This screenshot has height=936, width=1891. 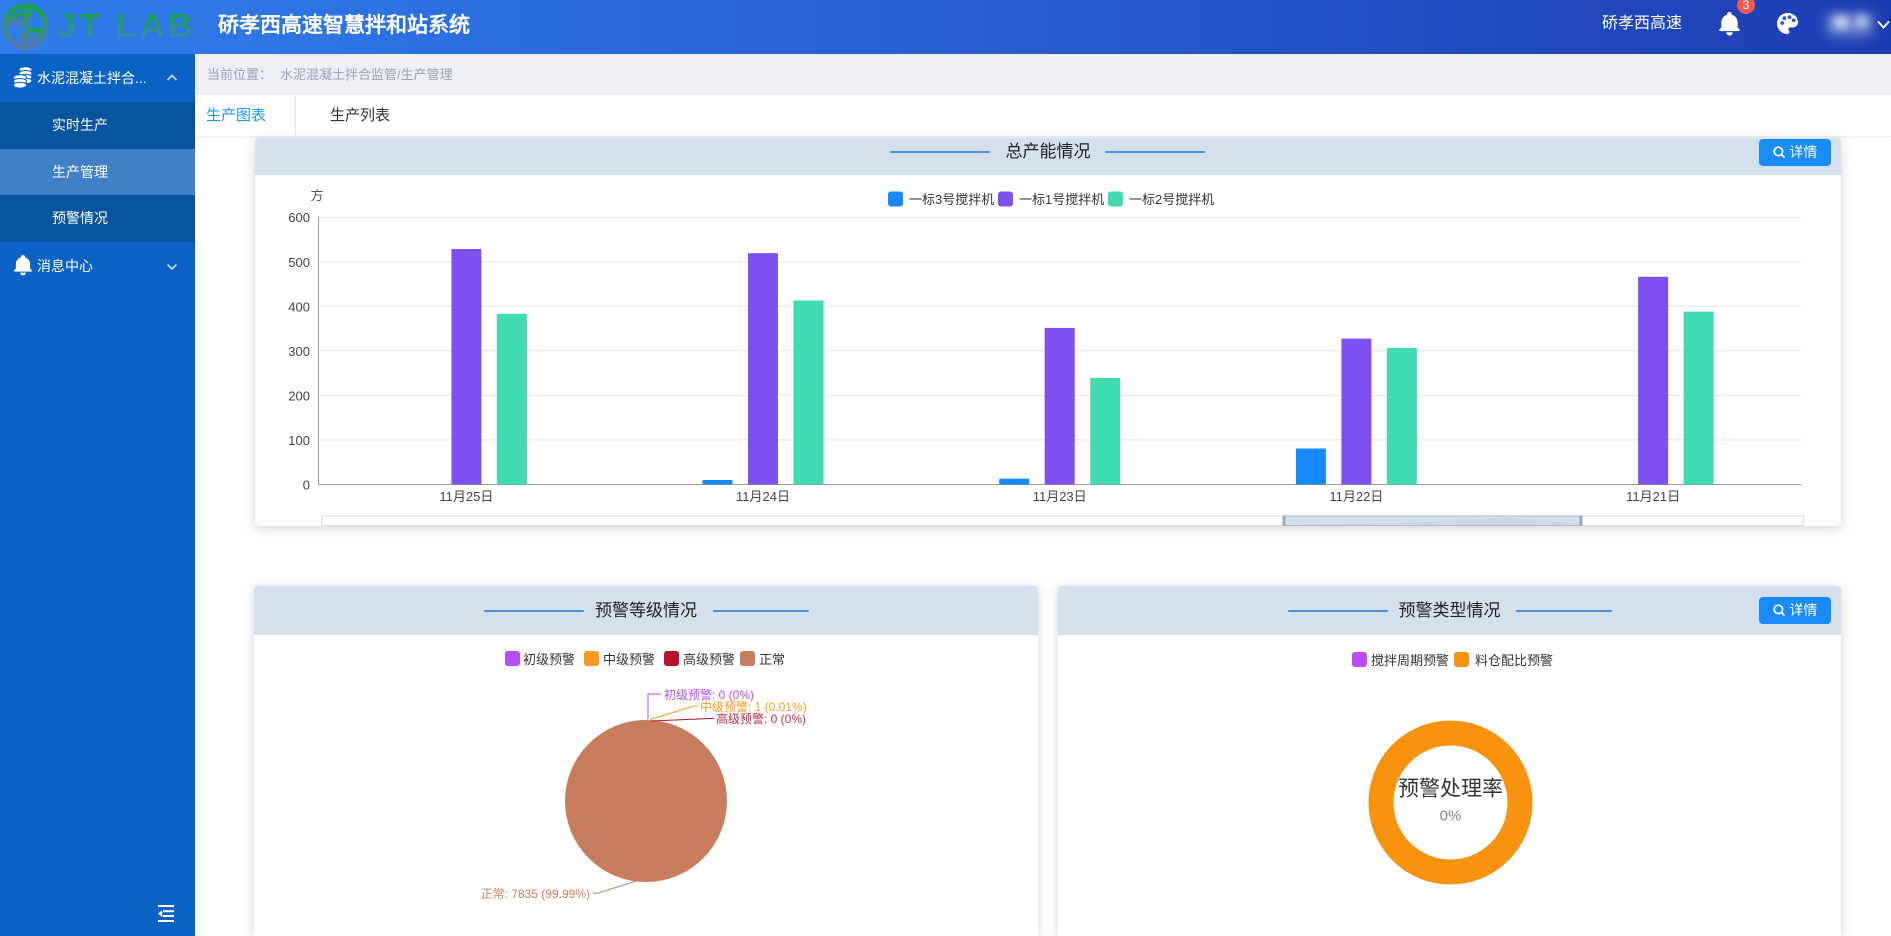 I want to click on svg-text: 11月25日, so click(x=466, y=496).